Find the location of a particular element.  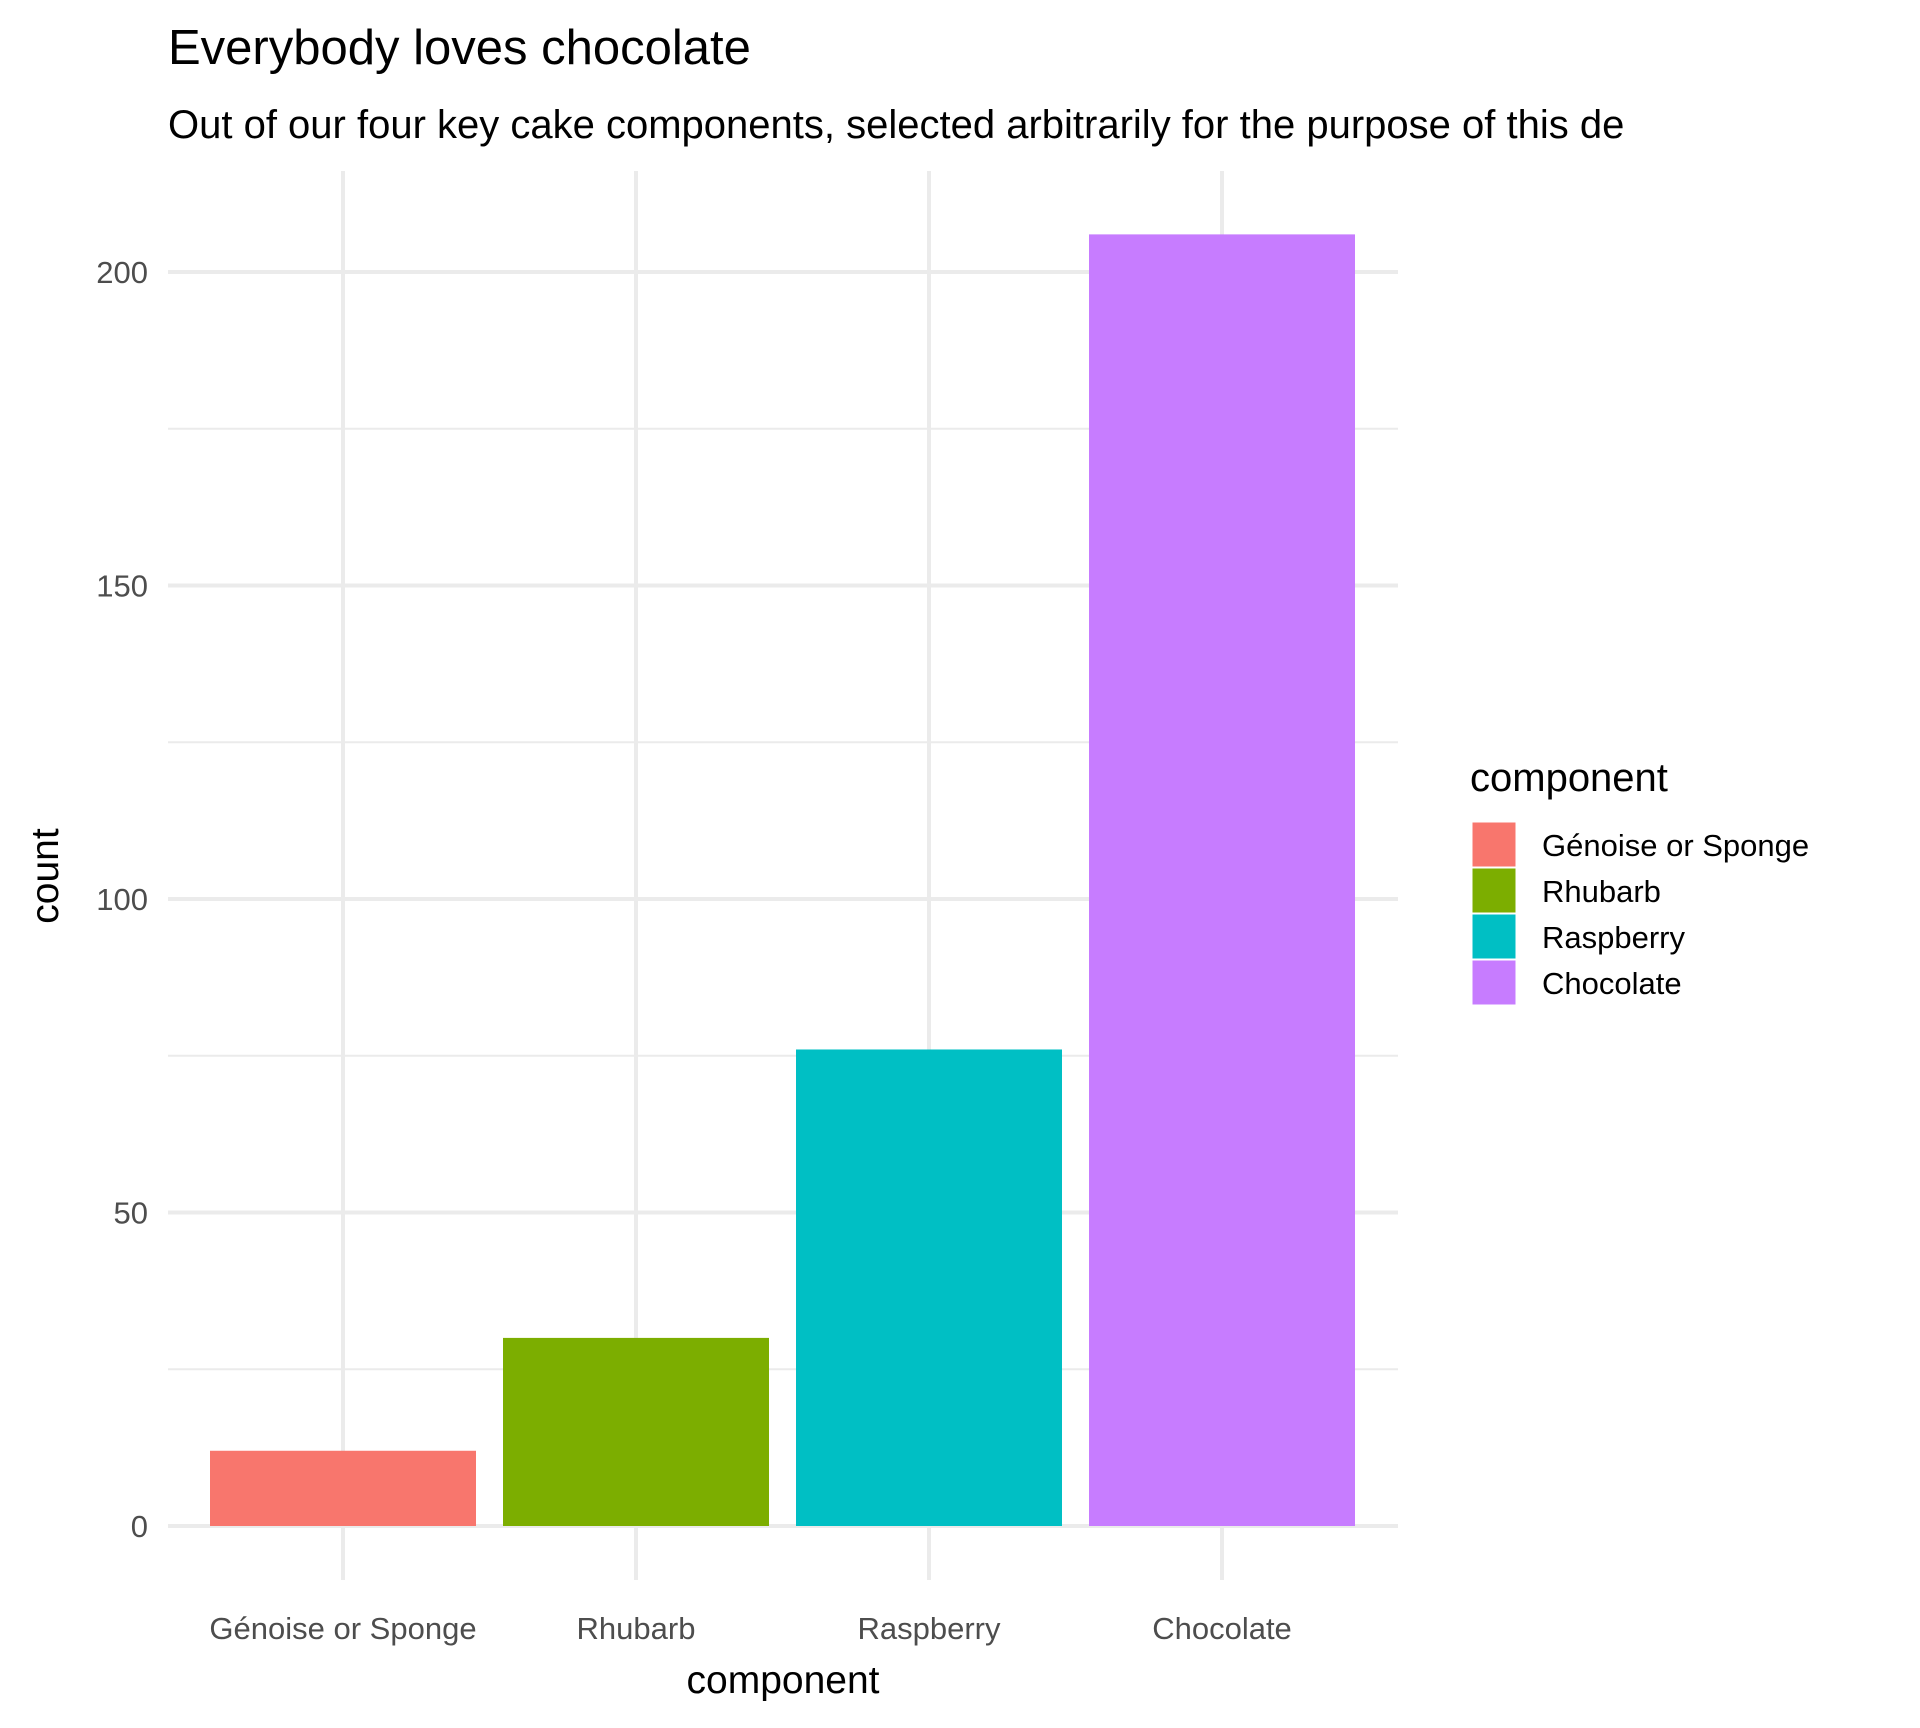

y-tick-label: 200 is located at coordinates (122, 272).